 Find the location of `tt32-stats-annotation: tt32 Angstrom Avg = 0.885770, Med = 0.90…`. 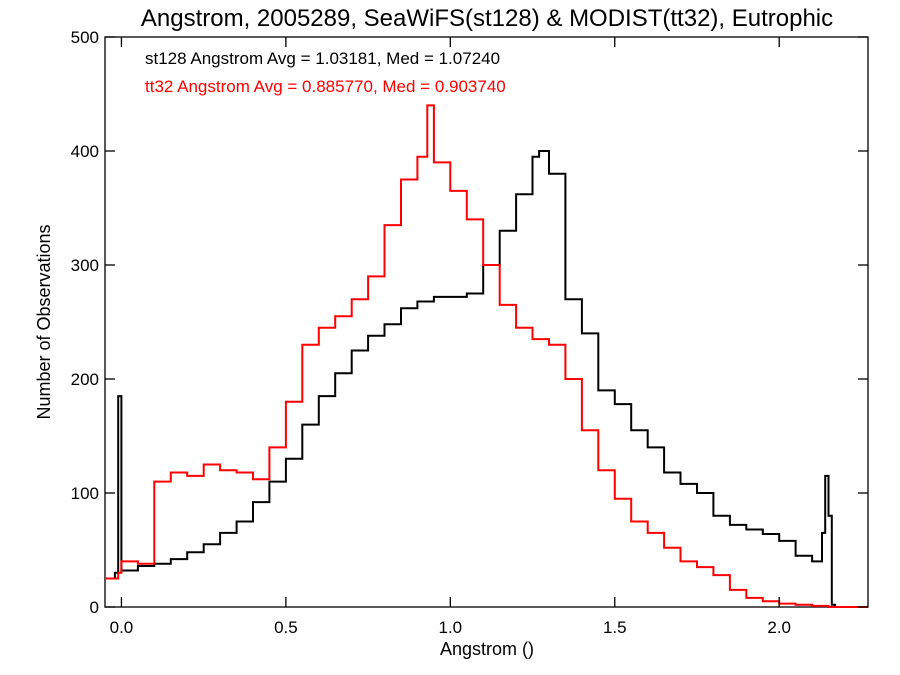

tt32-stats-annotation: tt32 Angstrom Avg = 0.885770, Med = 0.90… is located at coordinates (325, 86).